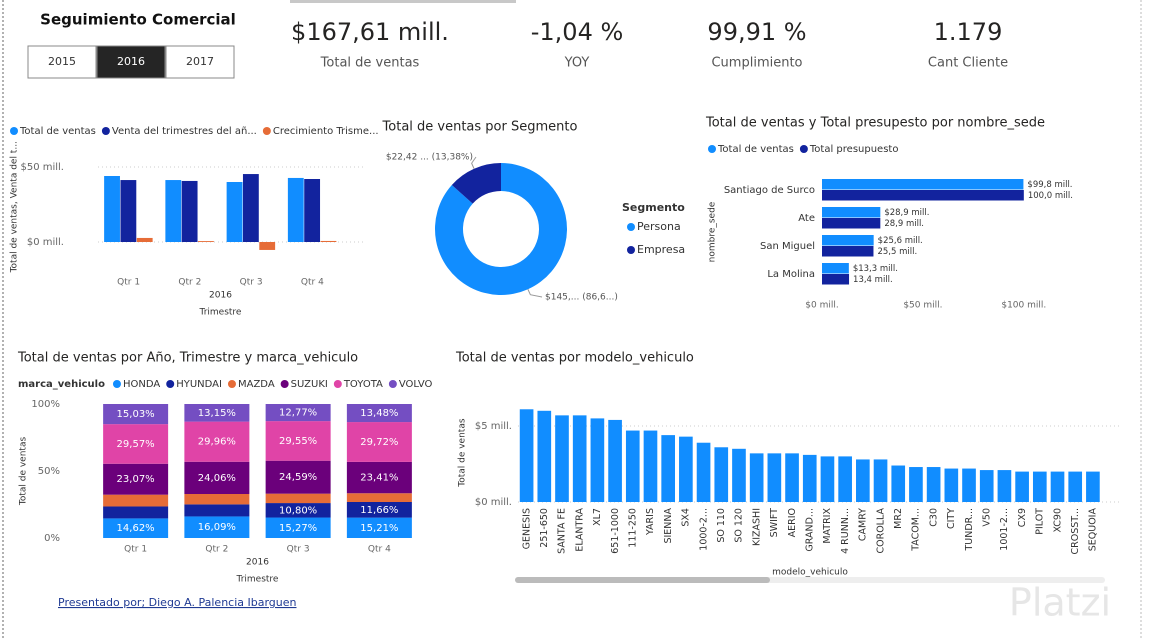  I want to click on x-tick-label: SX4, so click(686, 517).